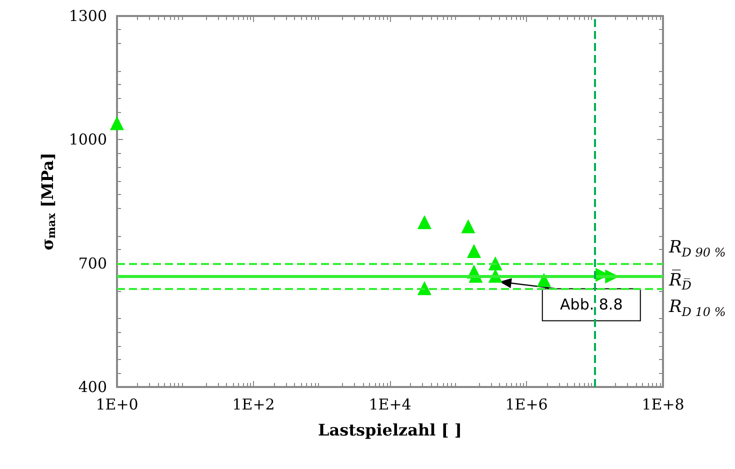 Image resolution: width=735 pixels, height=469 pixels. Describe the element at coordinates (390, 405) in the screenshot. I see `x-tick-label: 1E+4` at that location.